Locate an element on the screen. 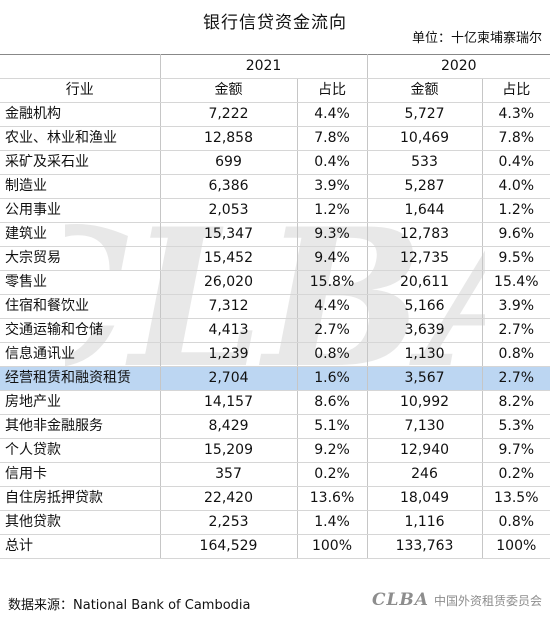  amount-2021-cell: 14,157 is located at coordinates (228, 402).